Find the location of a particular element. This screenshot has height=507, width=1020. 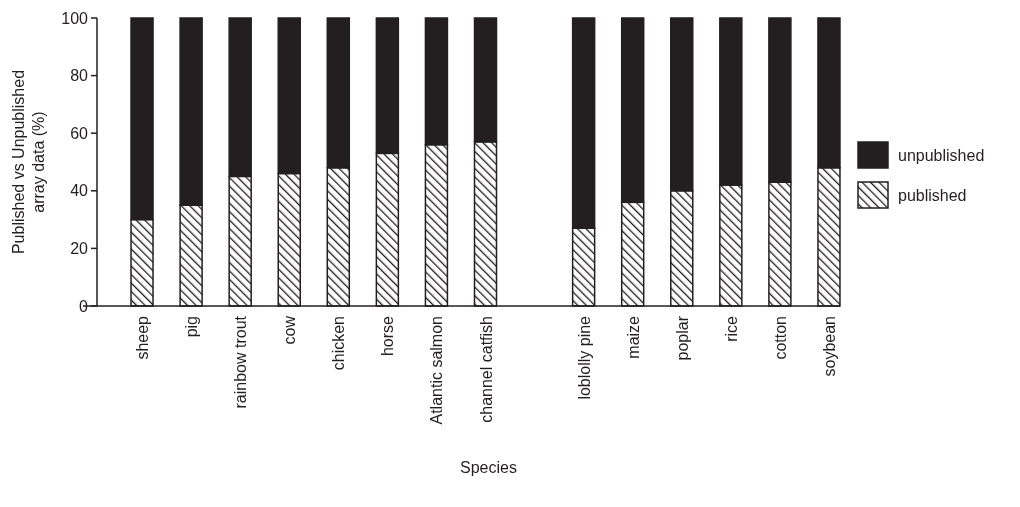

x-tick-label: chicken is located at coordinates (339, 343).